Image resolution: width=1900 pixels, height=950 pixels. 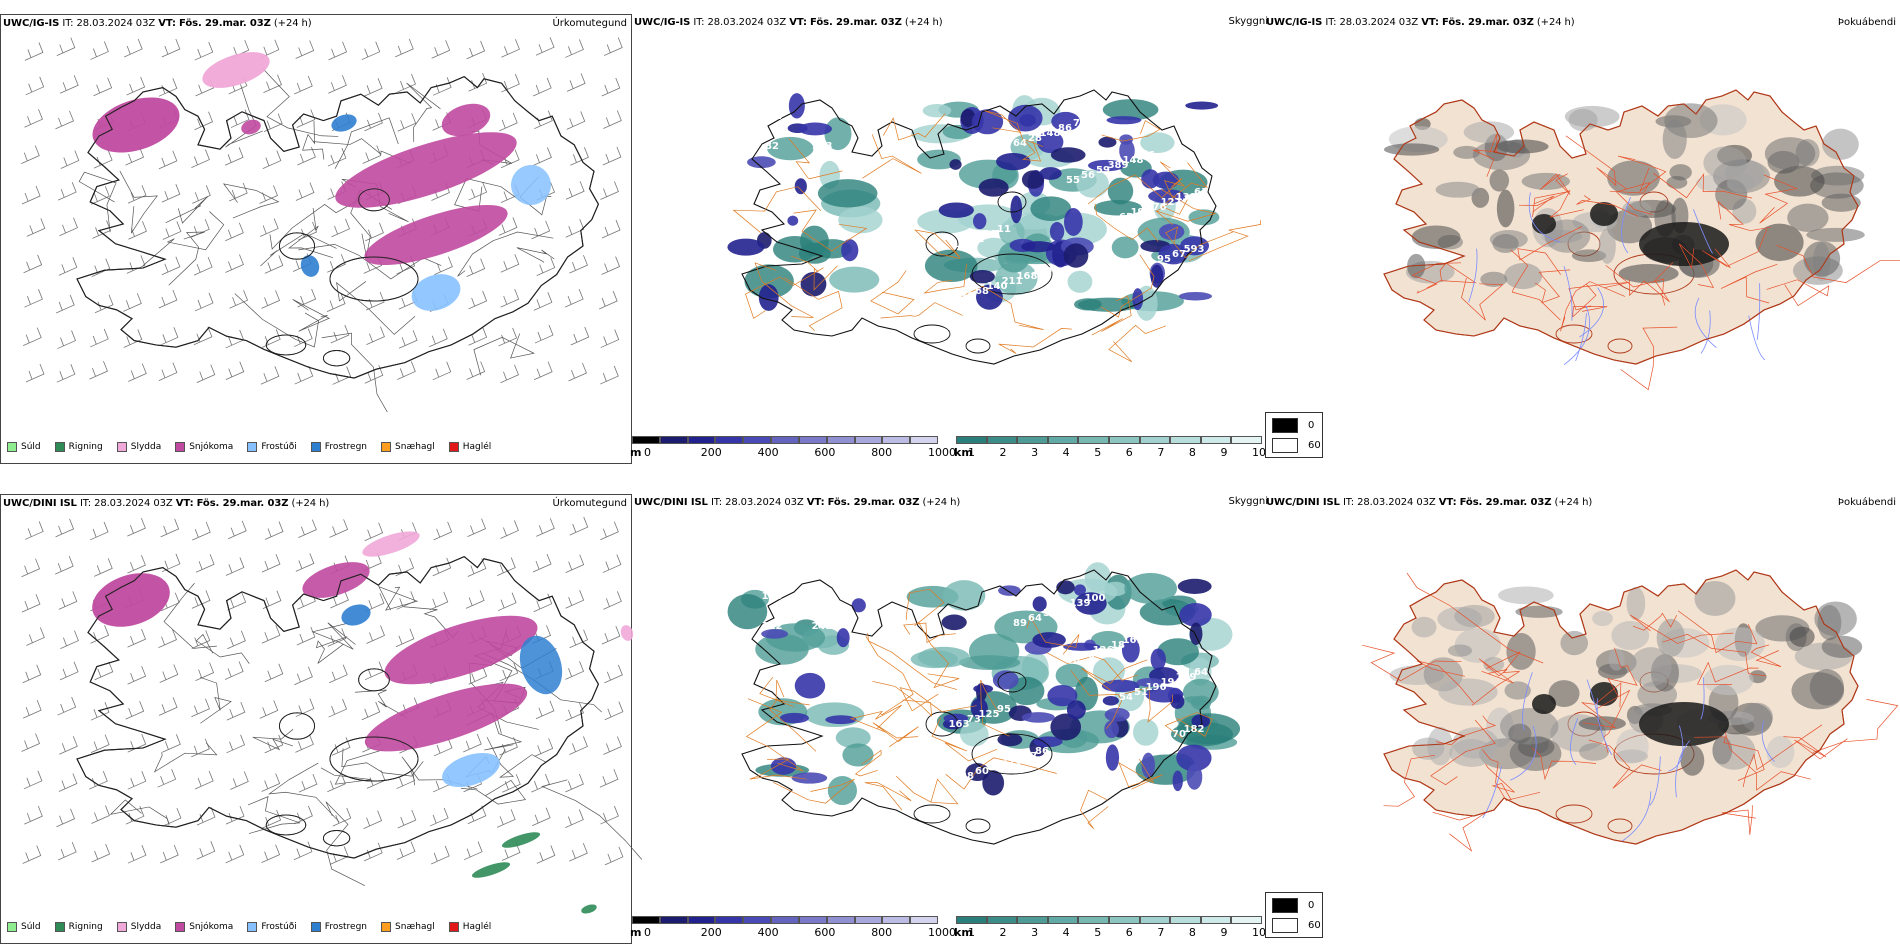 What do you see at coordinates (1088, 655) in the screenshot?
I see `cloudbase-value-label: 60` at bounding box center [1088, 655].